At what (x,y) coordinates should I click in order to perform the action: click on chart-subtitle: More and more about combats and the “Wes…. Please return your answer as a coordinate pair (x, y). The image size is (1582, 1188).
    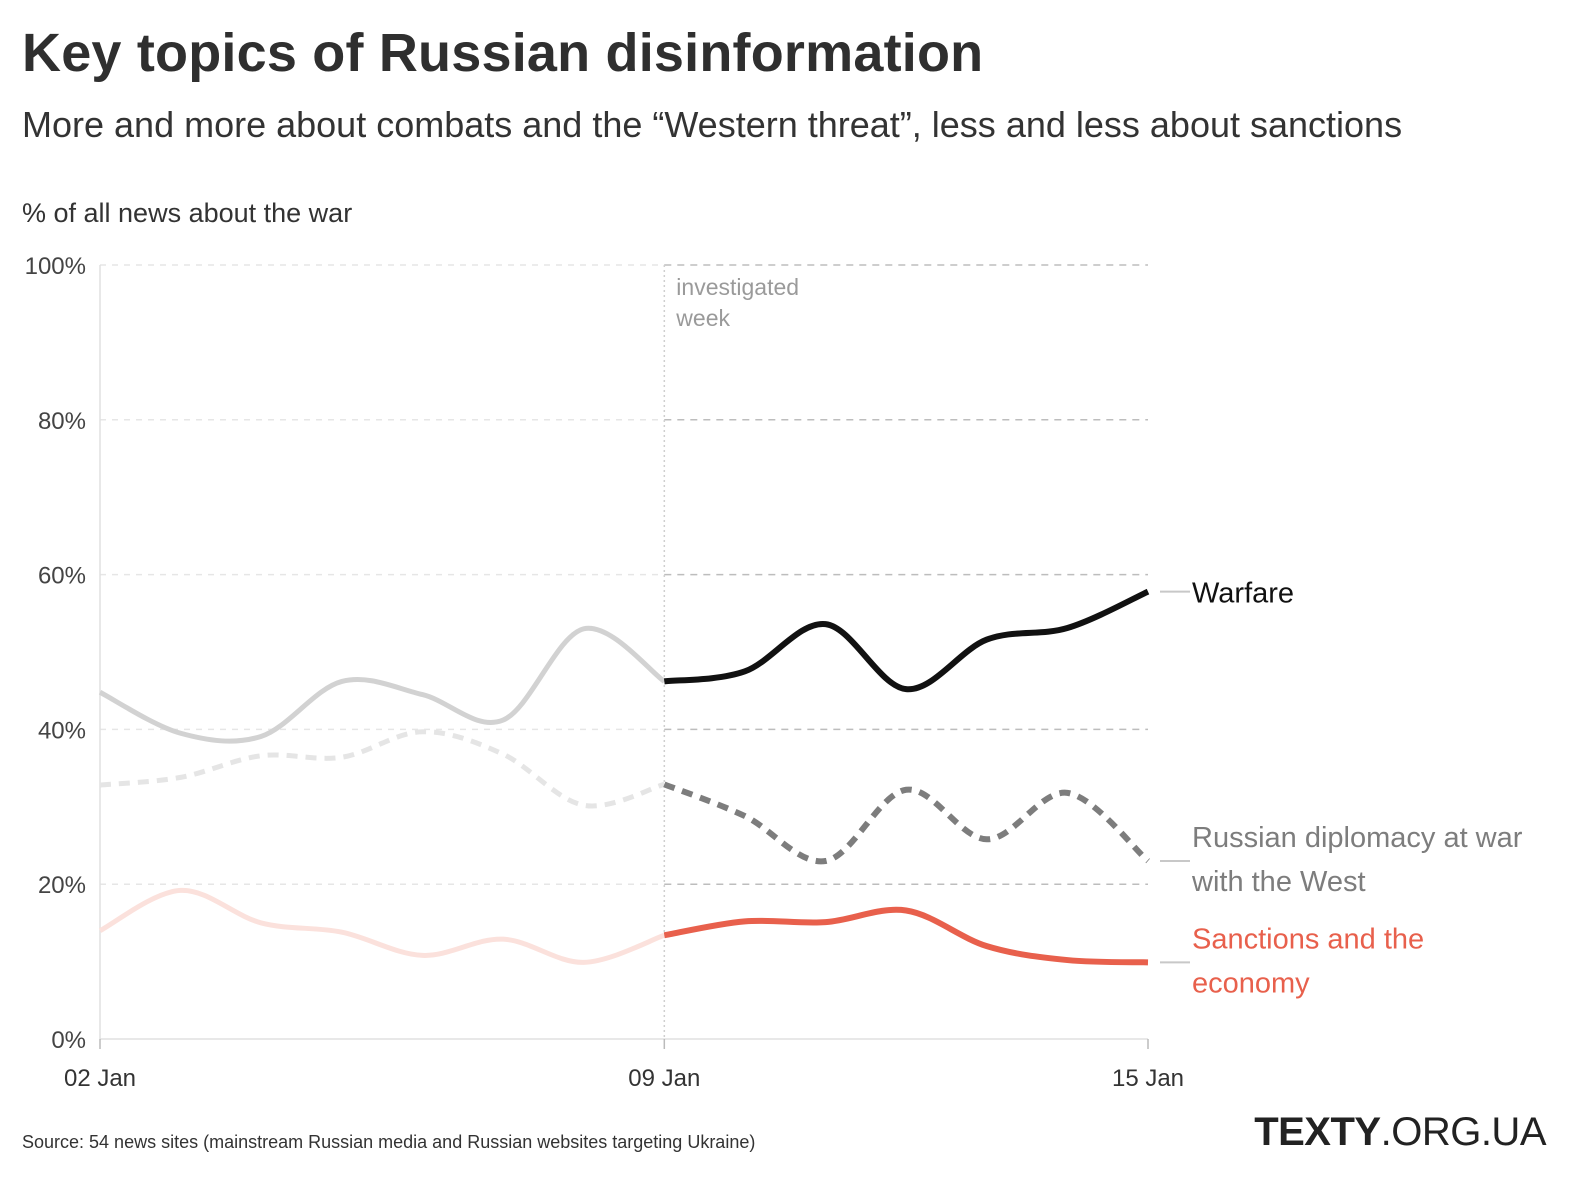
    Looking at the image, I should click on (712, 124).